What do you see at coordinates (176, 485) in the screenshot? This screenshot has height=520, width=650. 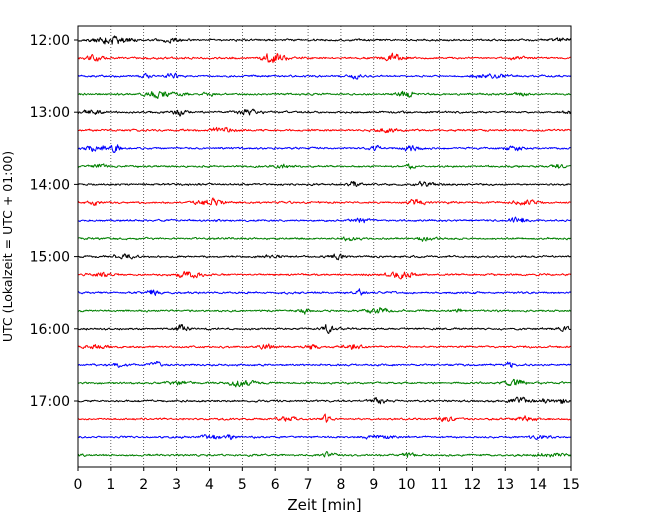 I see `x-tick-label: 3` at bounding box center [176, 485].